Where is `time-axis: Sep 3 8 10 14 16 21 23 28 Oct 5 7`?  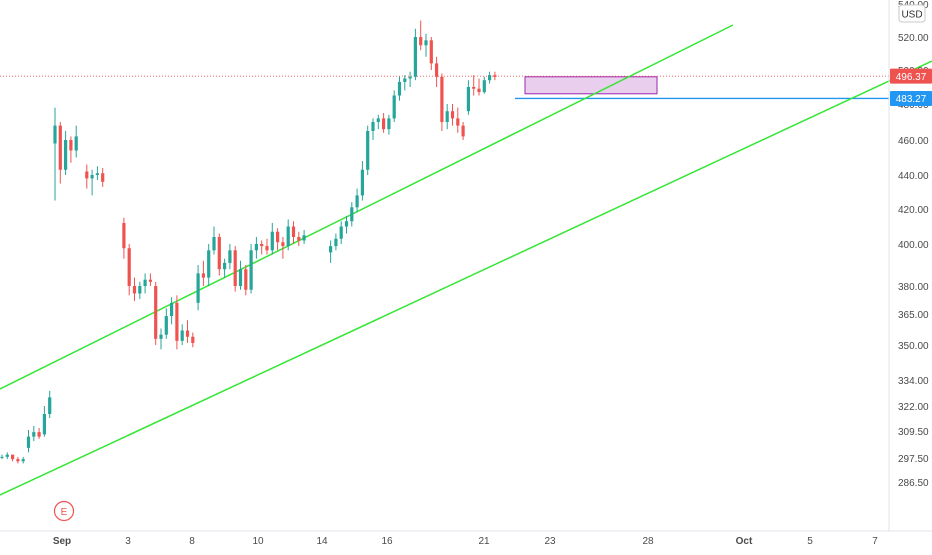
time-axis: Sep 3 8 10 14 16 21 23 28 Oct 5 7 is located at coordinates (466, 538).